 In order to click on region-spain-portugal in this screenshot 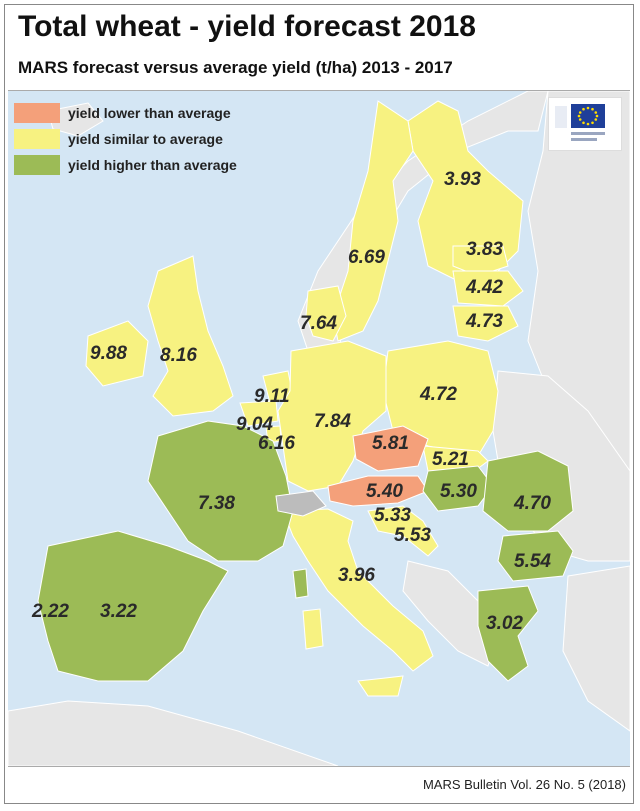, I will do `click(133, 606)`.